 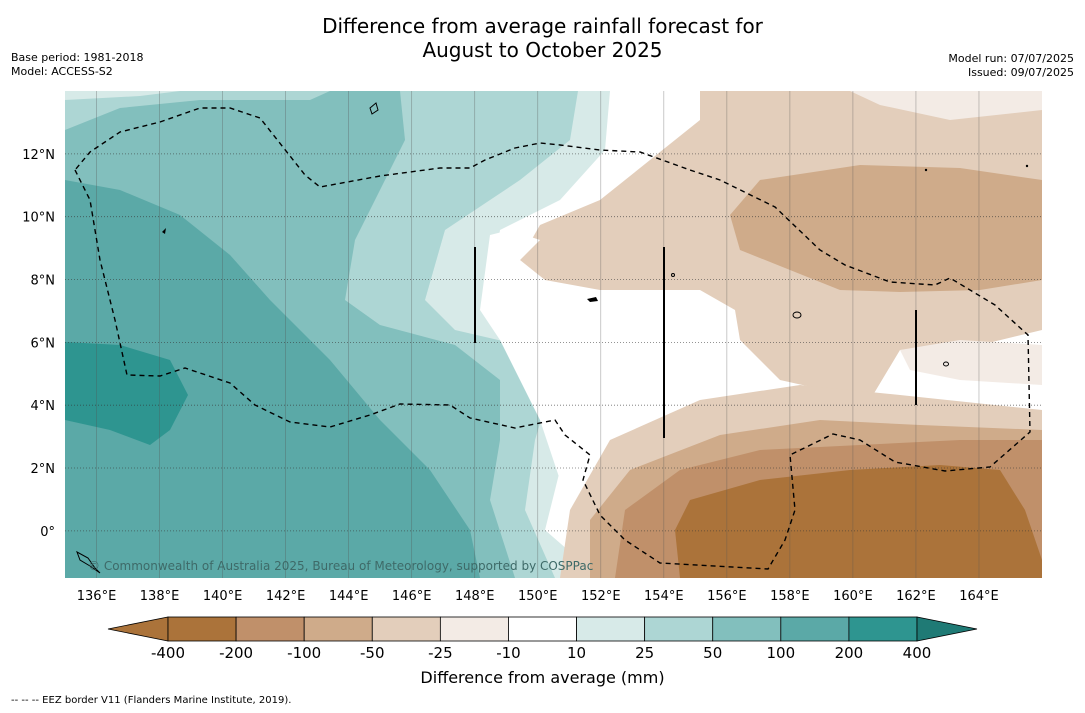 What do you see at coordinates (286, 596) in the screenshot?
I see `x-tick-label: 142°E` at bounding box center [286, 596].